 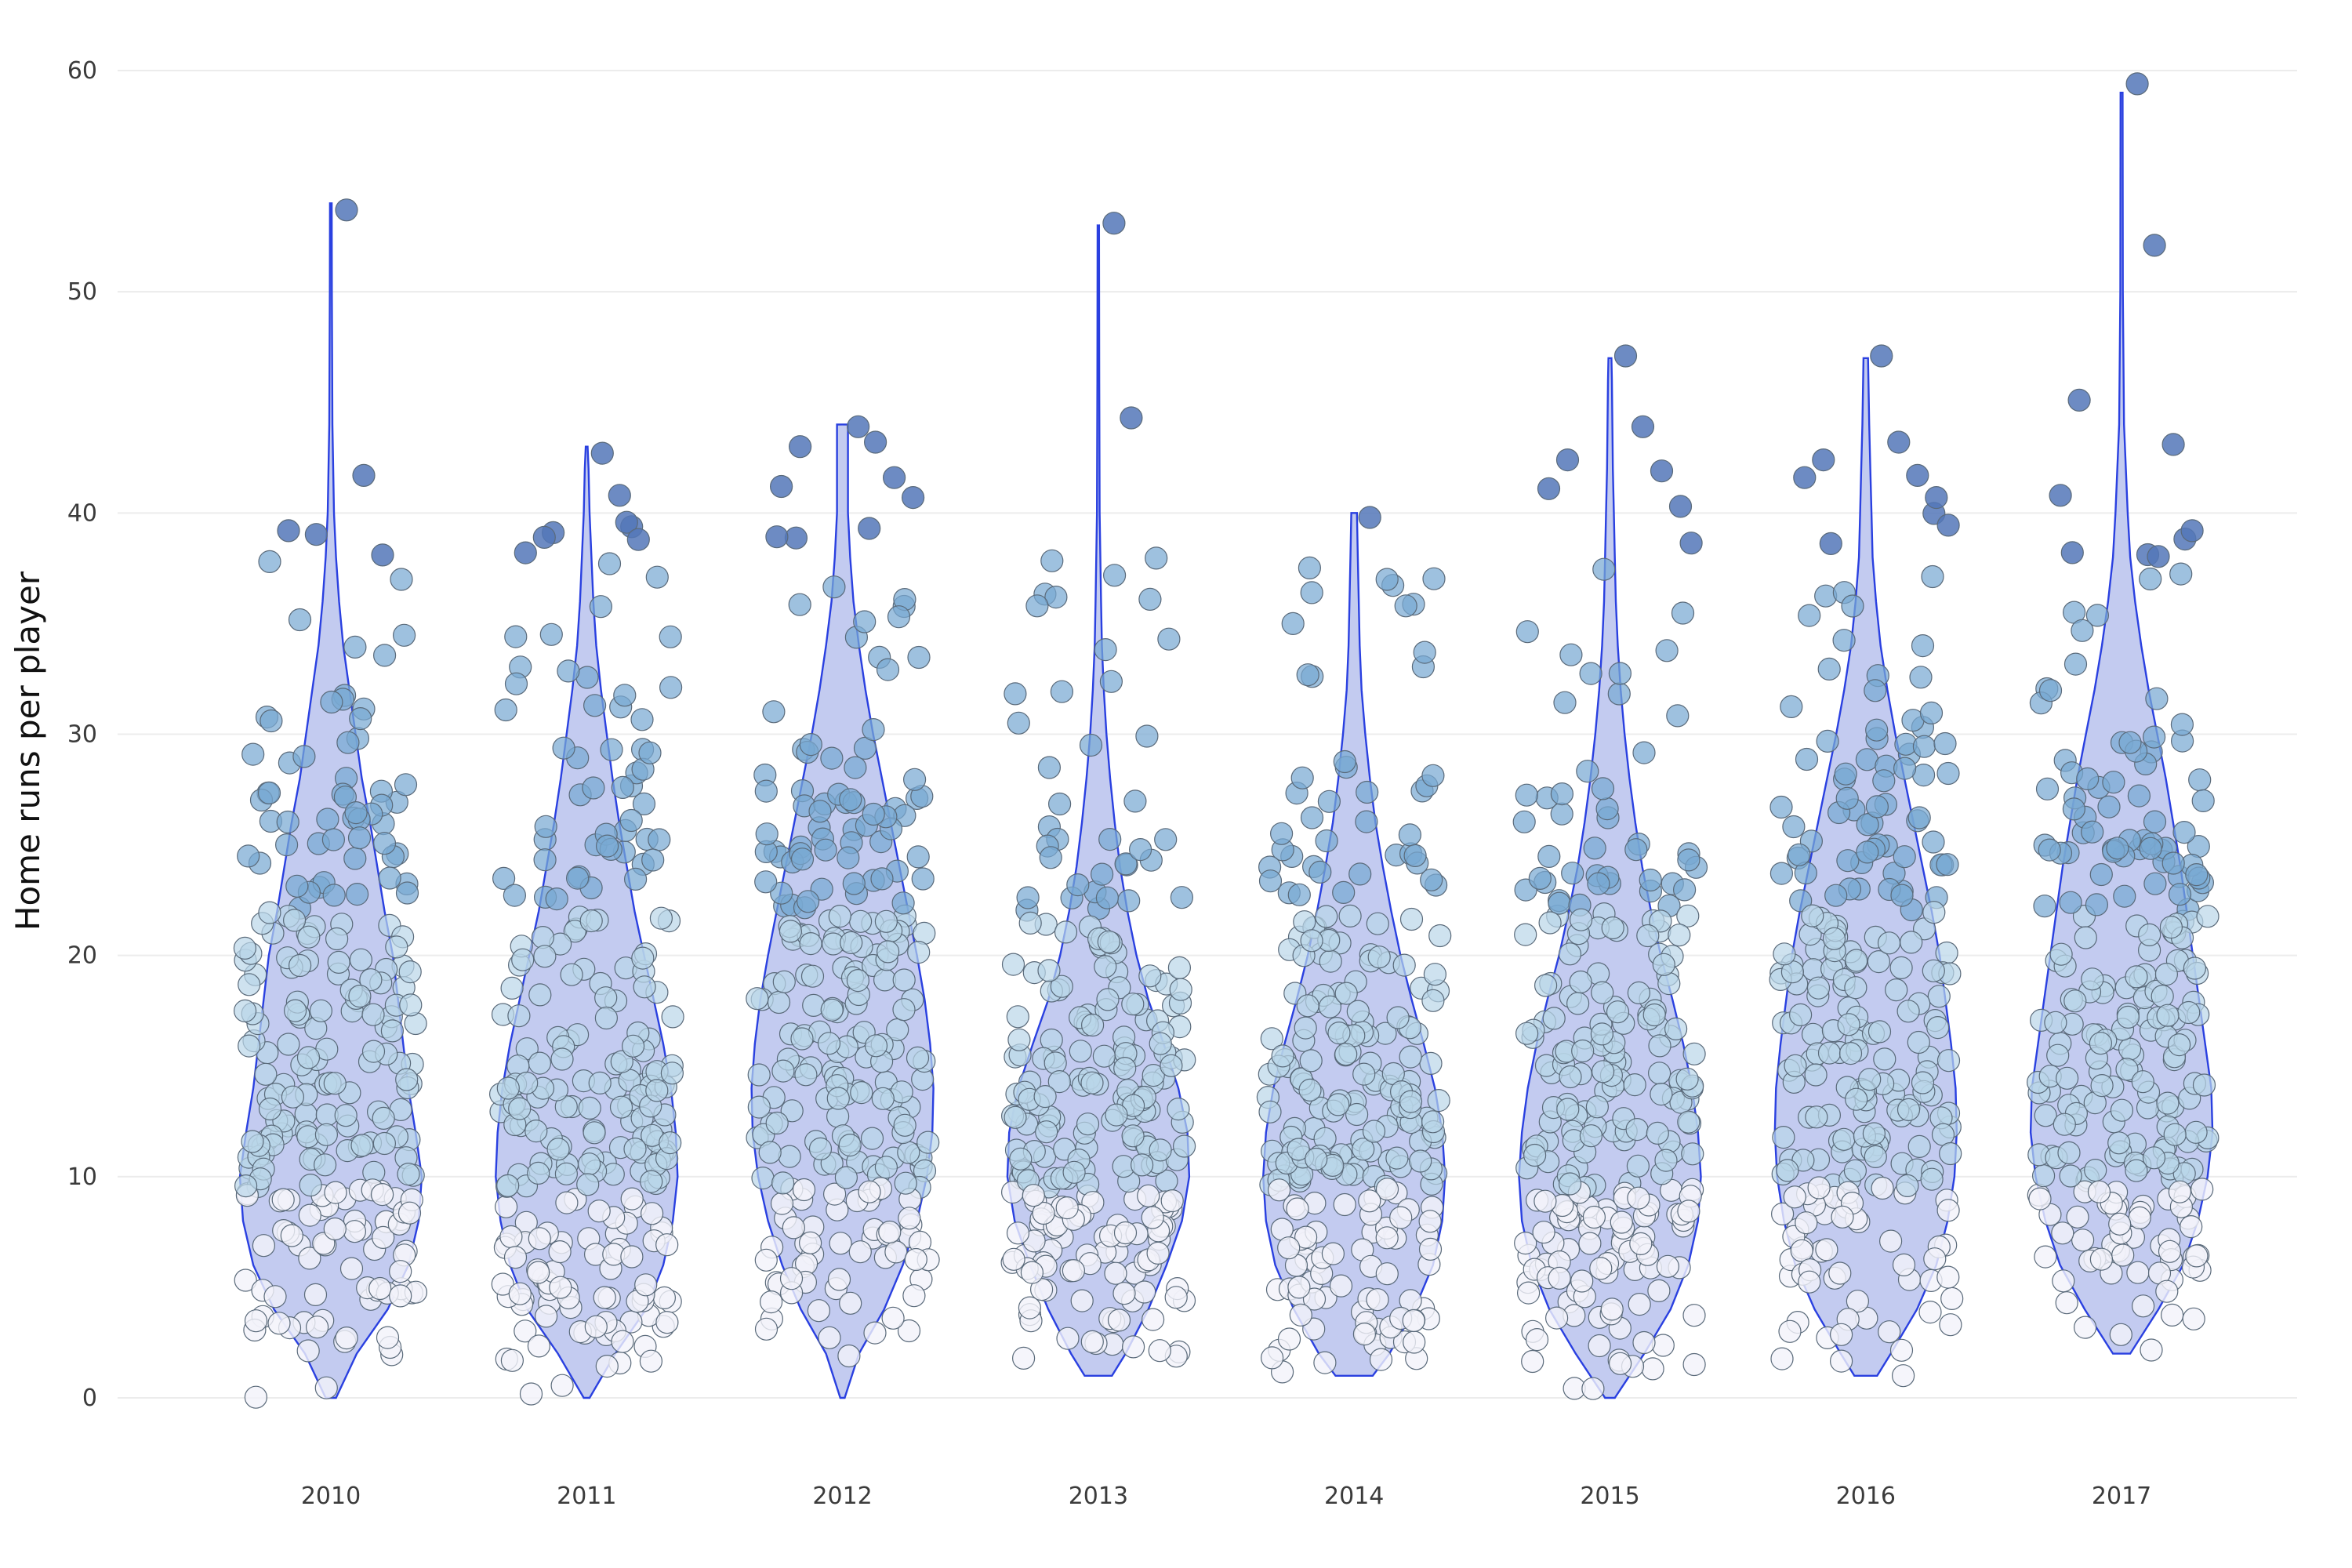 What do you see at coordinates (1609, 1496) in the screenshot?
I see `x-tick-label: 2015` at bounding box center [1609, 1496].